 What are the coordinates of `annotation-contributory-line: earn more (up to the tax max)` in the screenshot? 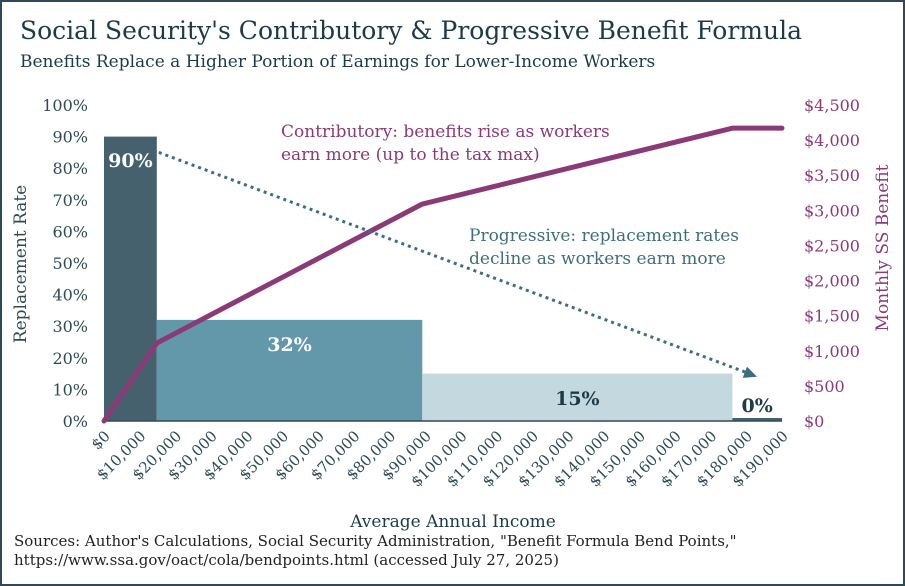 It's located at (410, 155).